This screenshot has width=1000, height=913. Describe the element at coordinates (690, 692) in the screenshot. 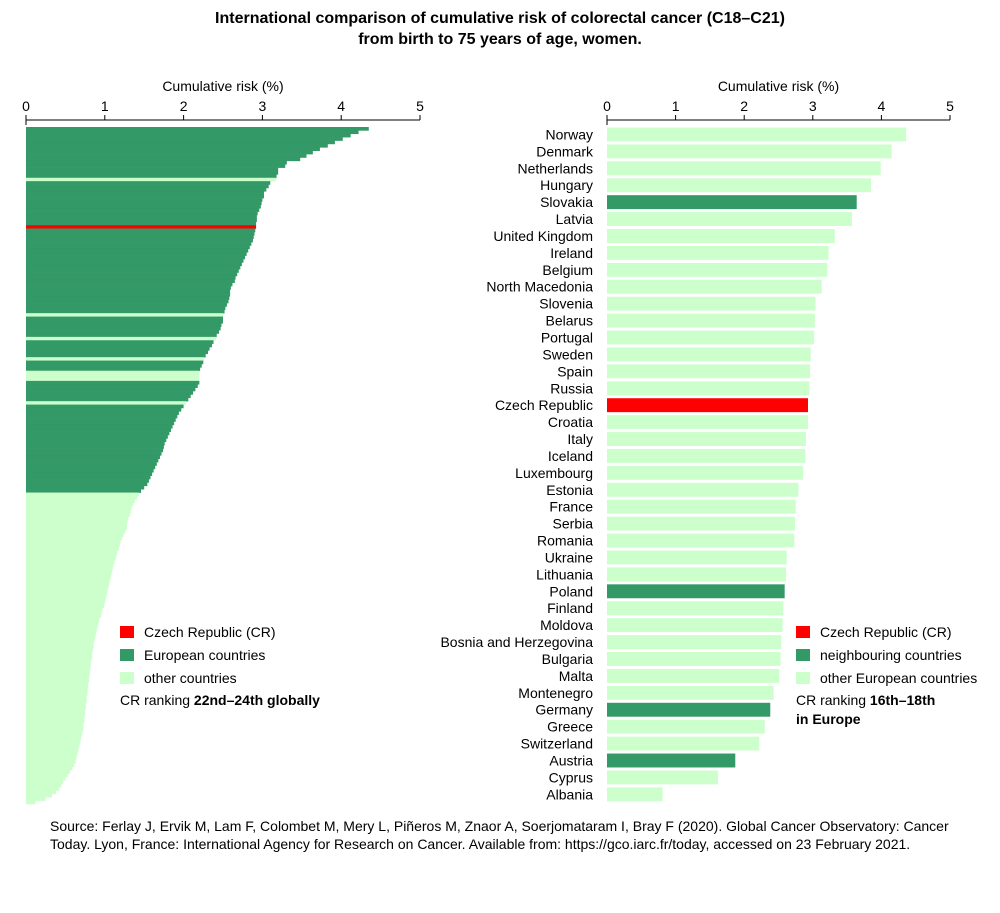

I see `bar-montenegro` at that location.